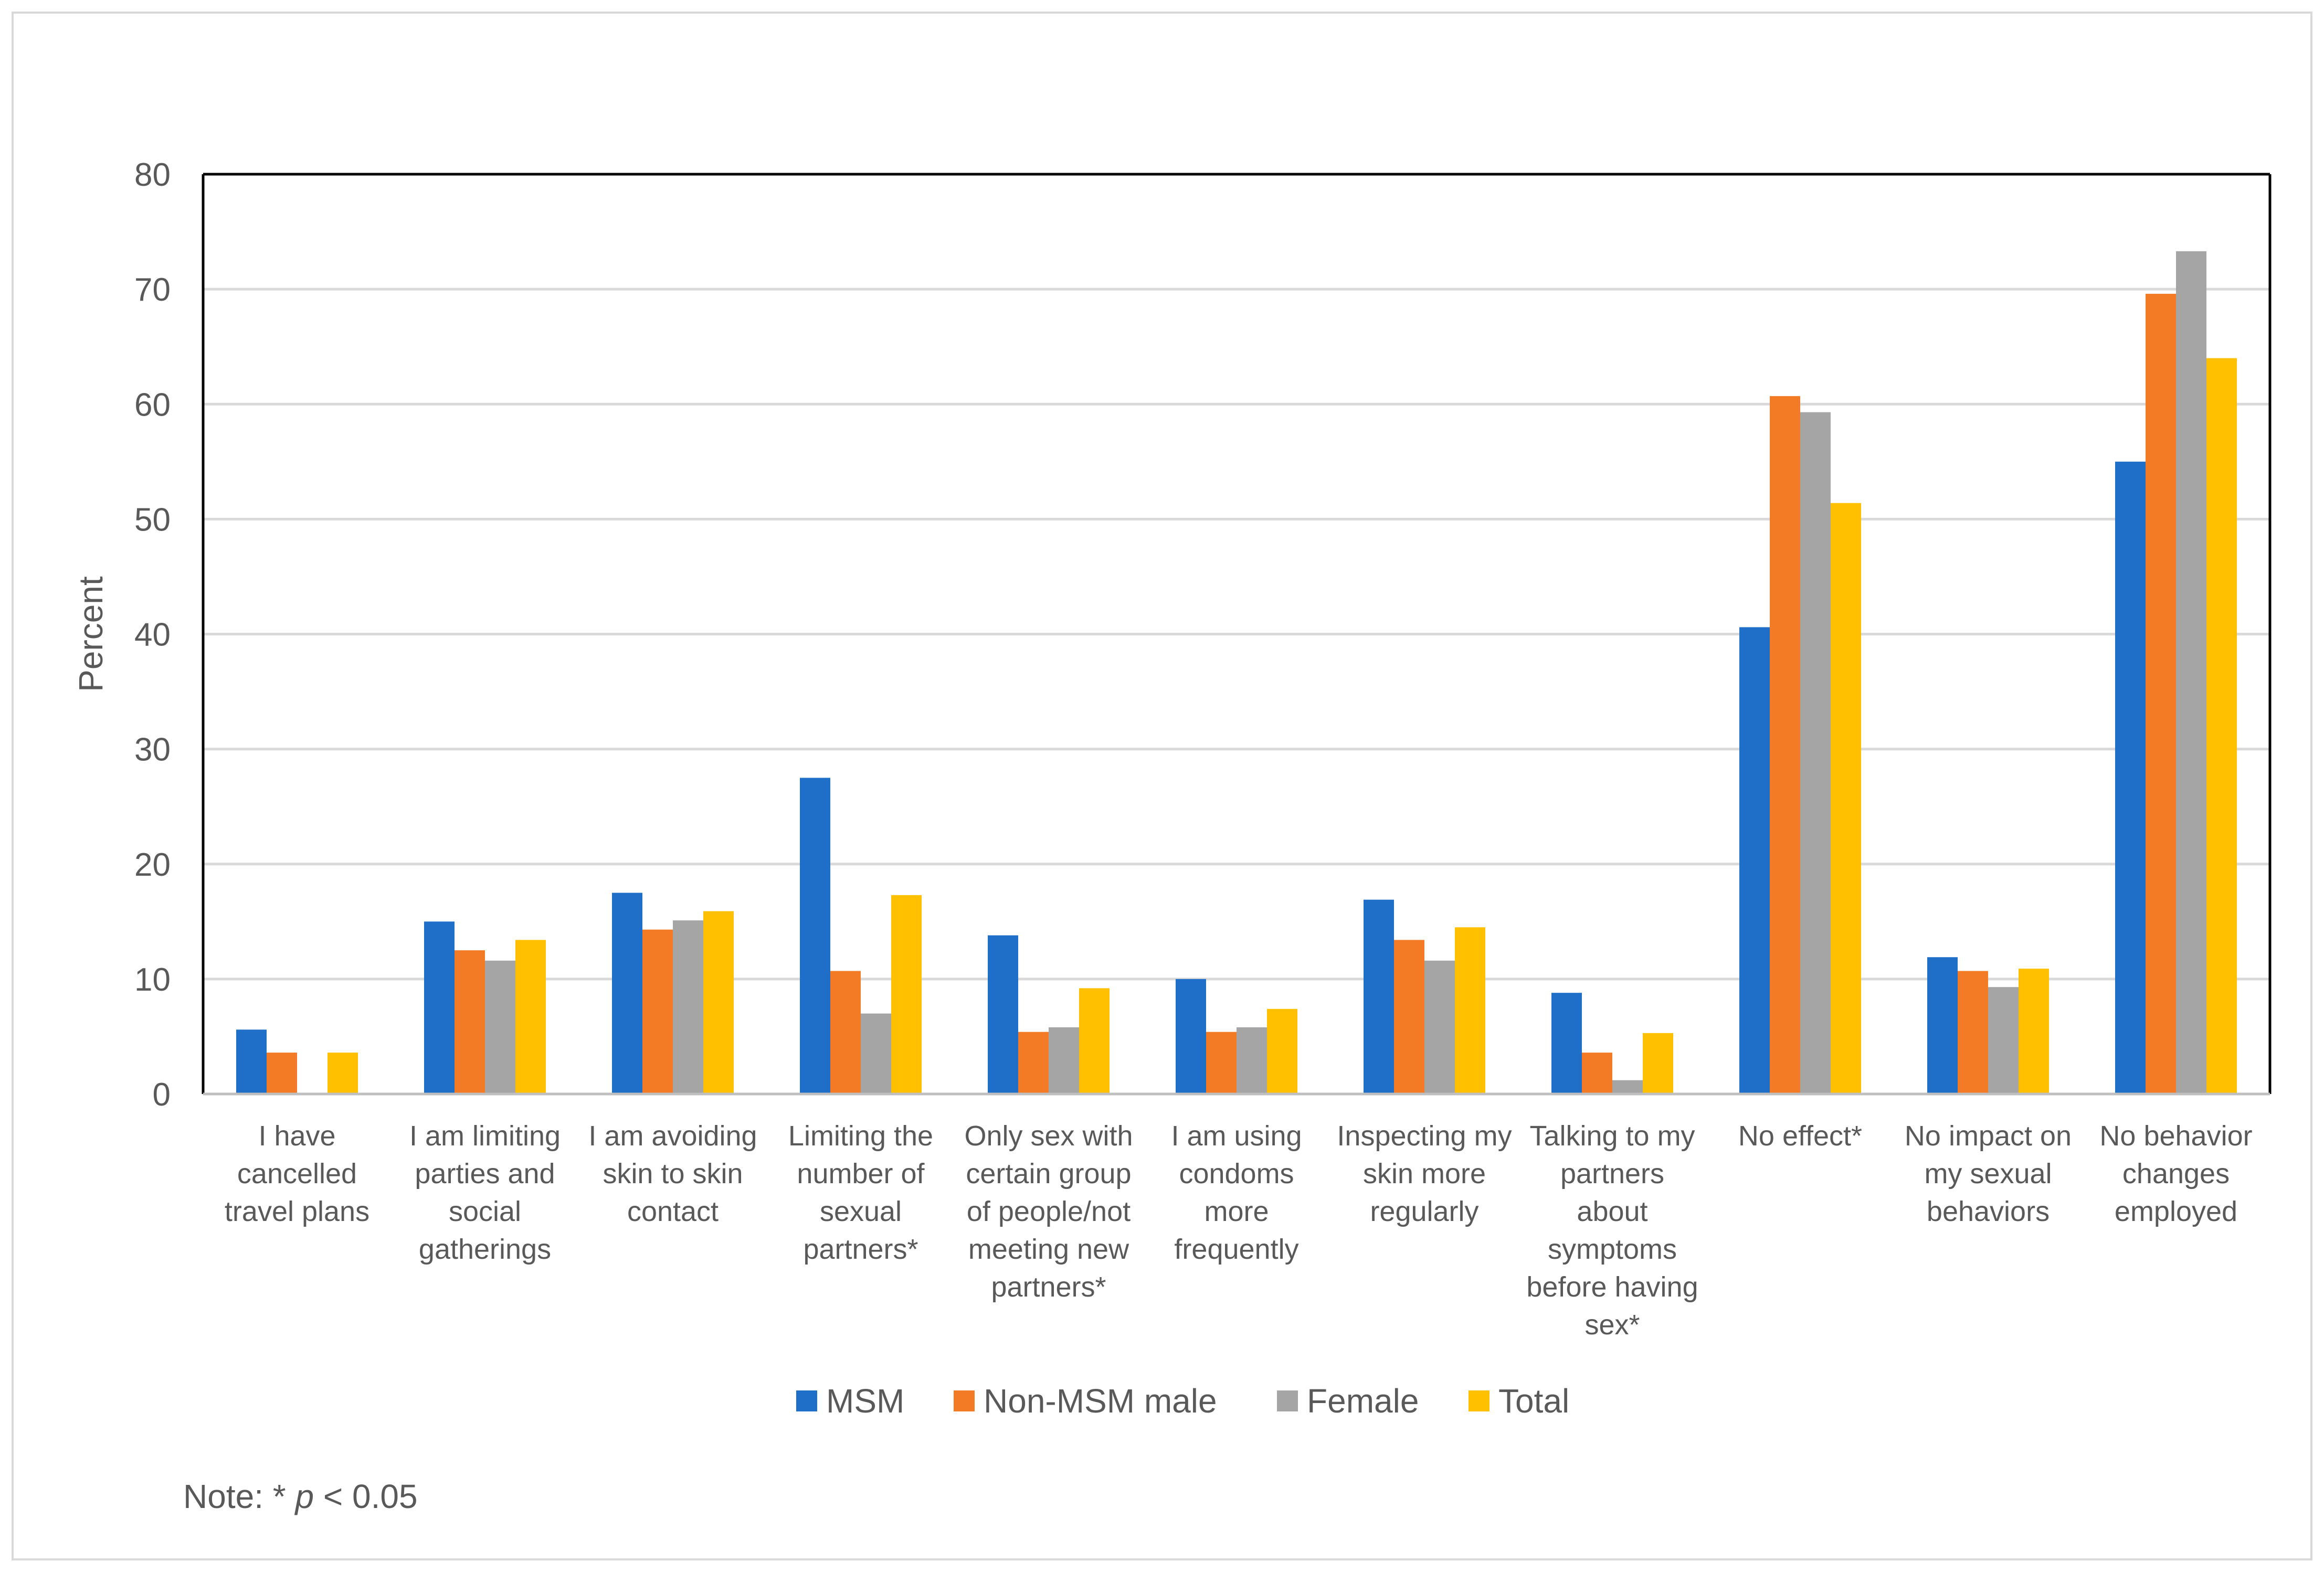  What do you see at coordinates (1534, 1401) in the screenshot?
I see `legend-label: Total` at bounding box center [1534, 1401].